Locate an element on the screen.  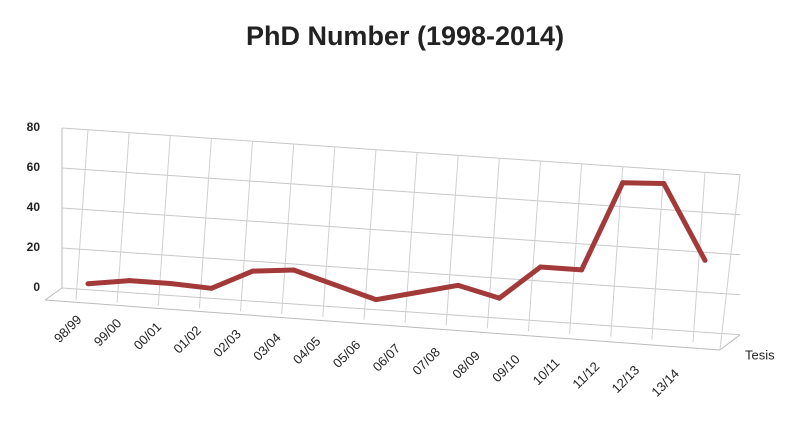
x-tick-label: 12/13 is located at coordinates (626, 379).